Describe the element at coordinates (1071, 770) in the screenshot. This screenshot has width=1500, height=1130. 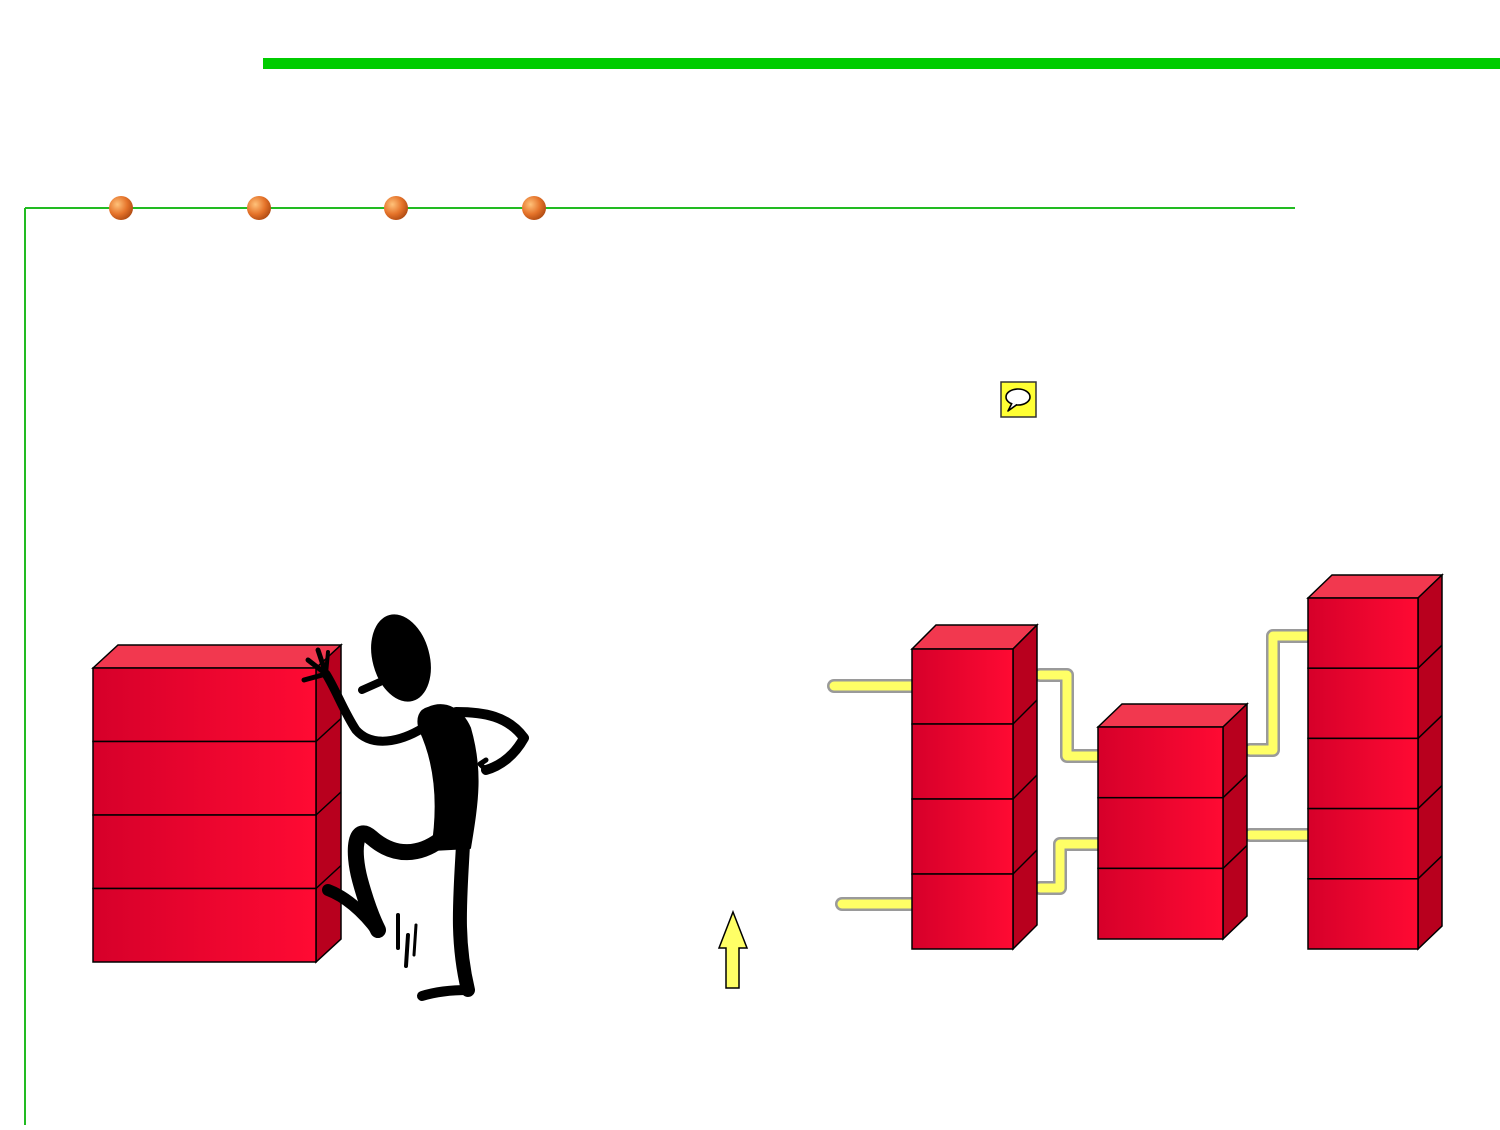
I see `connector-lines` at that location.